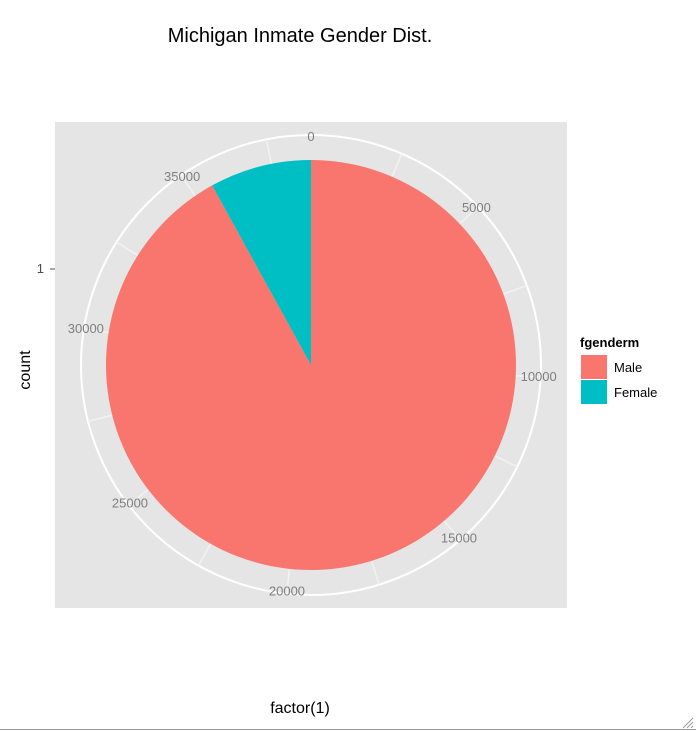  I want to click on radial-tick-label: 25000, so click(130, 503).